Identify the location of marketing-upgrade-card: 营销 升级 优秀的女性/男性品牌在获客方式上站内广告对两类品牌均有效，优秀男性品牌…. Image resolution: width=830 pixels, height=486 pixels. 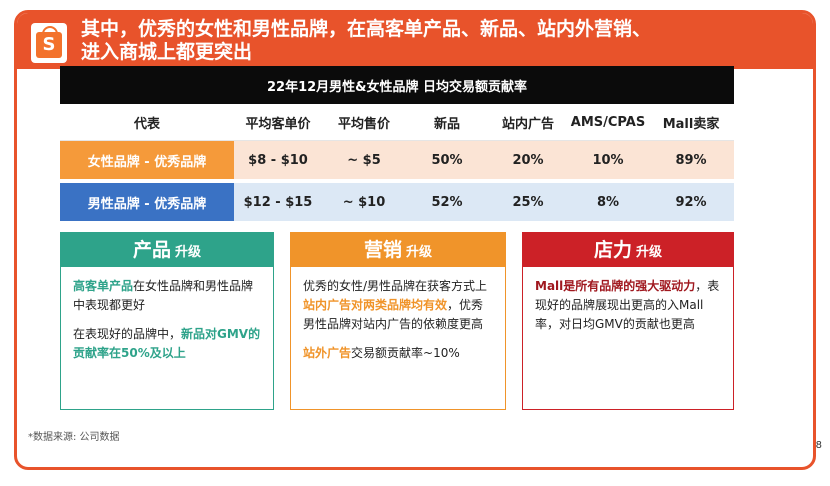
(398, 321).